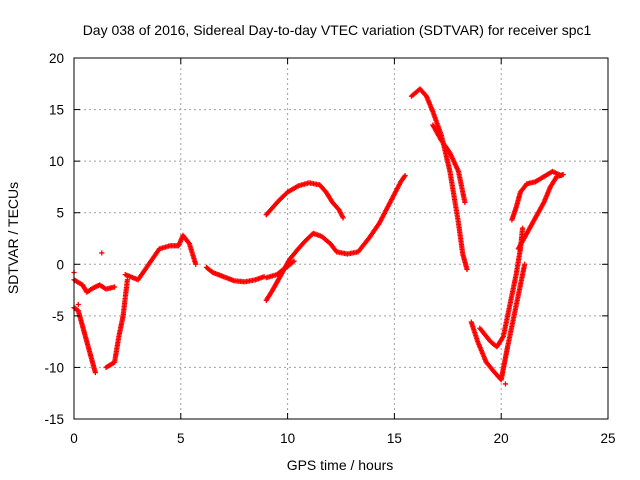  I want to click on y-tick-label: 10, so click(56, 161).